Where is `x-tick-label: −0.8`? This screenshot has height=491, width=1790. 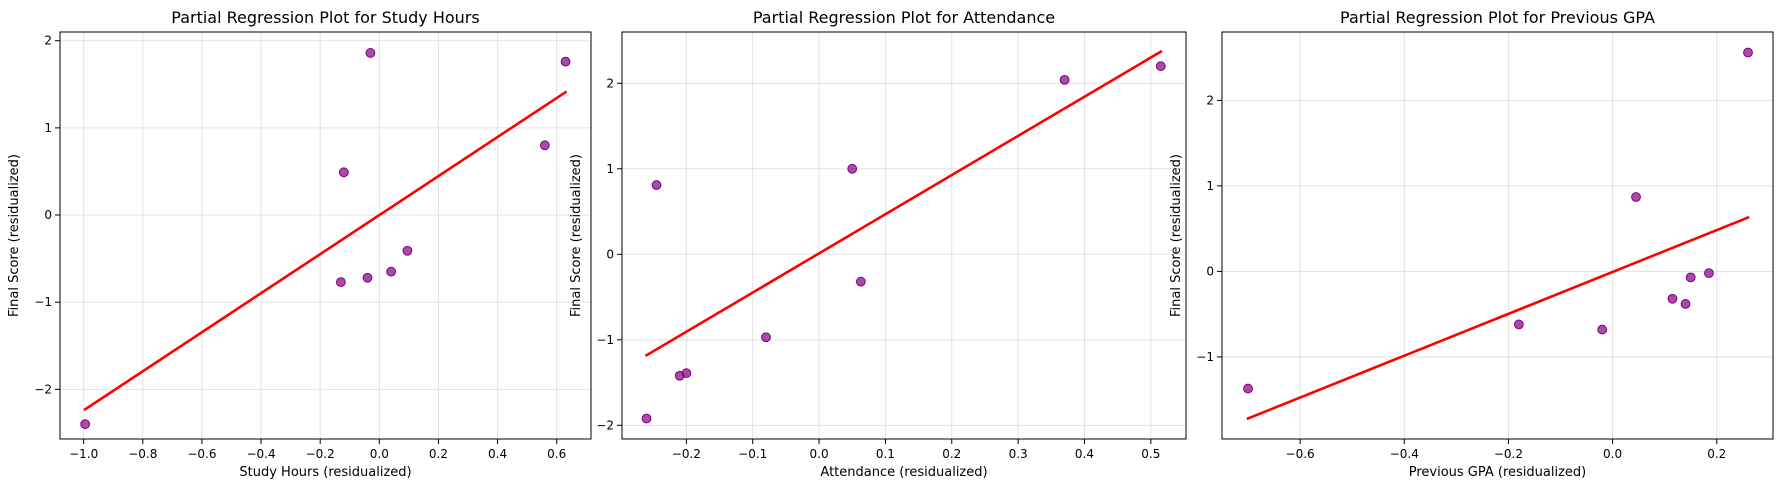
x-tick-label: −0.8 is located at coordinates (142, 454).